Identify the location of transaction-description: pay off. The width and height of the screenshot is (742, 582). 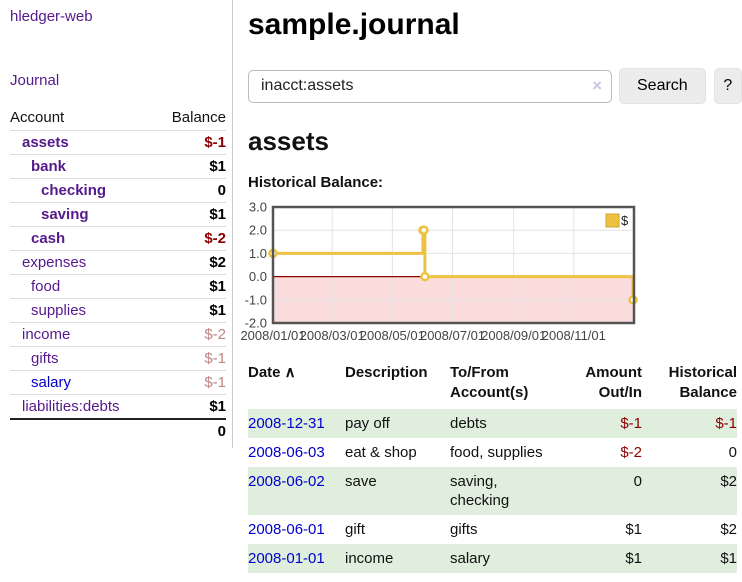
(367, 423).